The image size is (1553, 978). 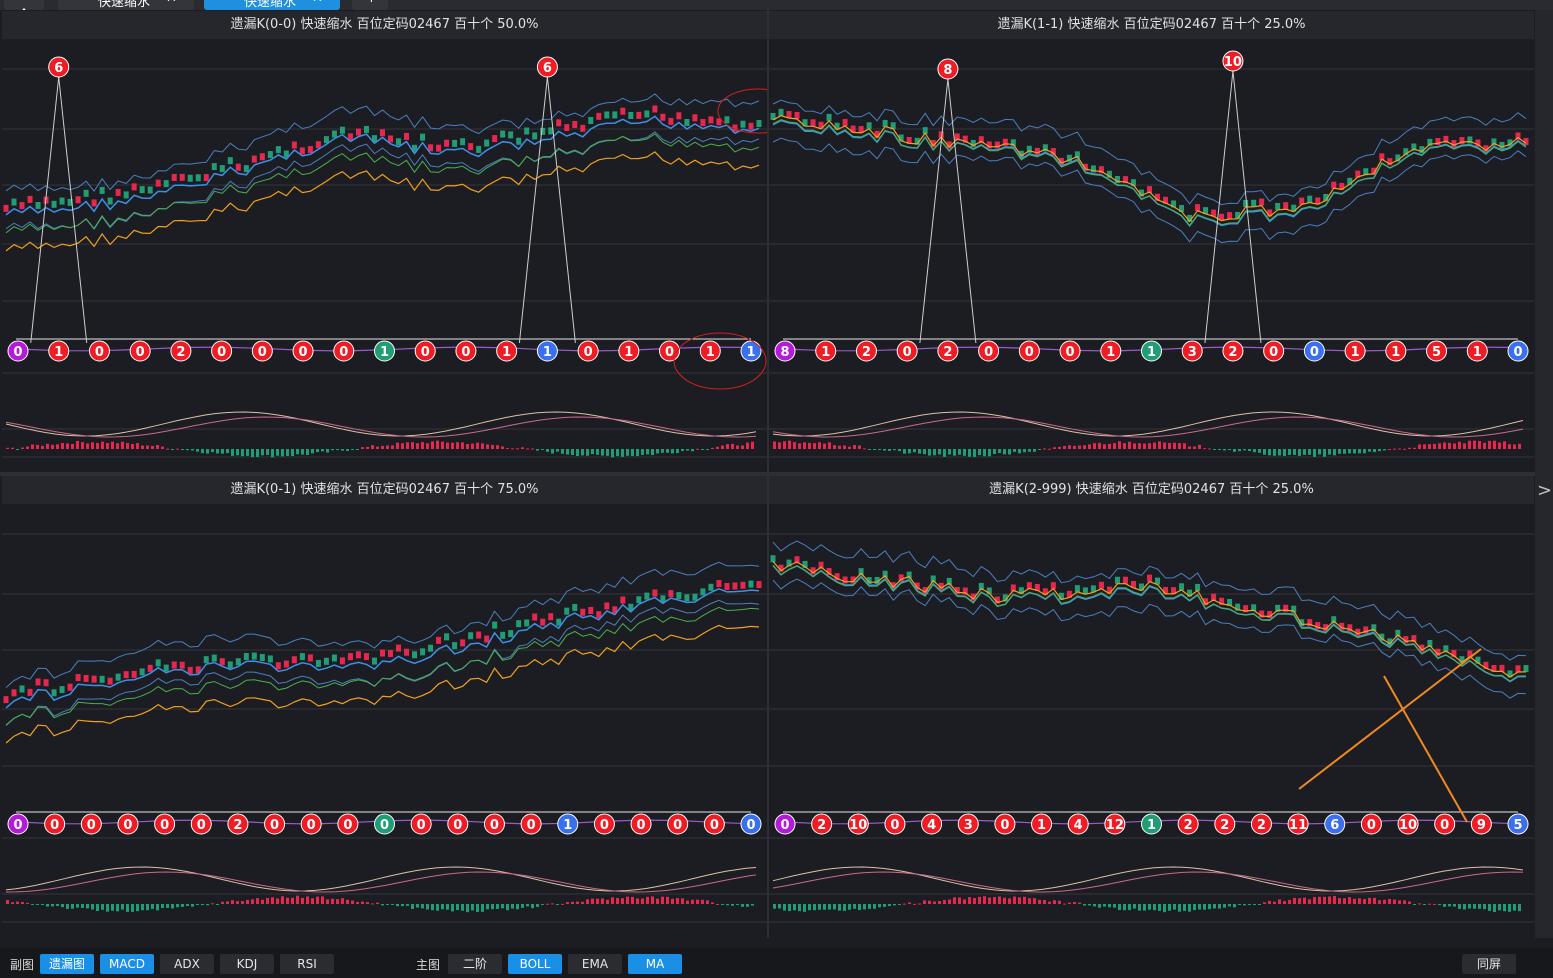 I want to click on main-chart-button: EMA, so click(x=595, y=964).